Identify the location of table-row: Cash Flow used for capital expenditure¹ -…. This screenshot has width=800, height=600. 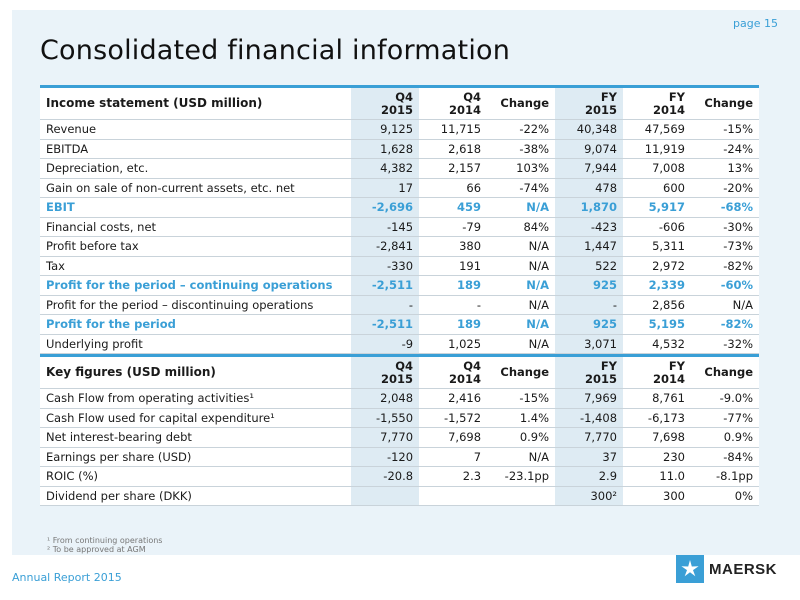
(399, 418).